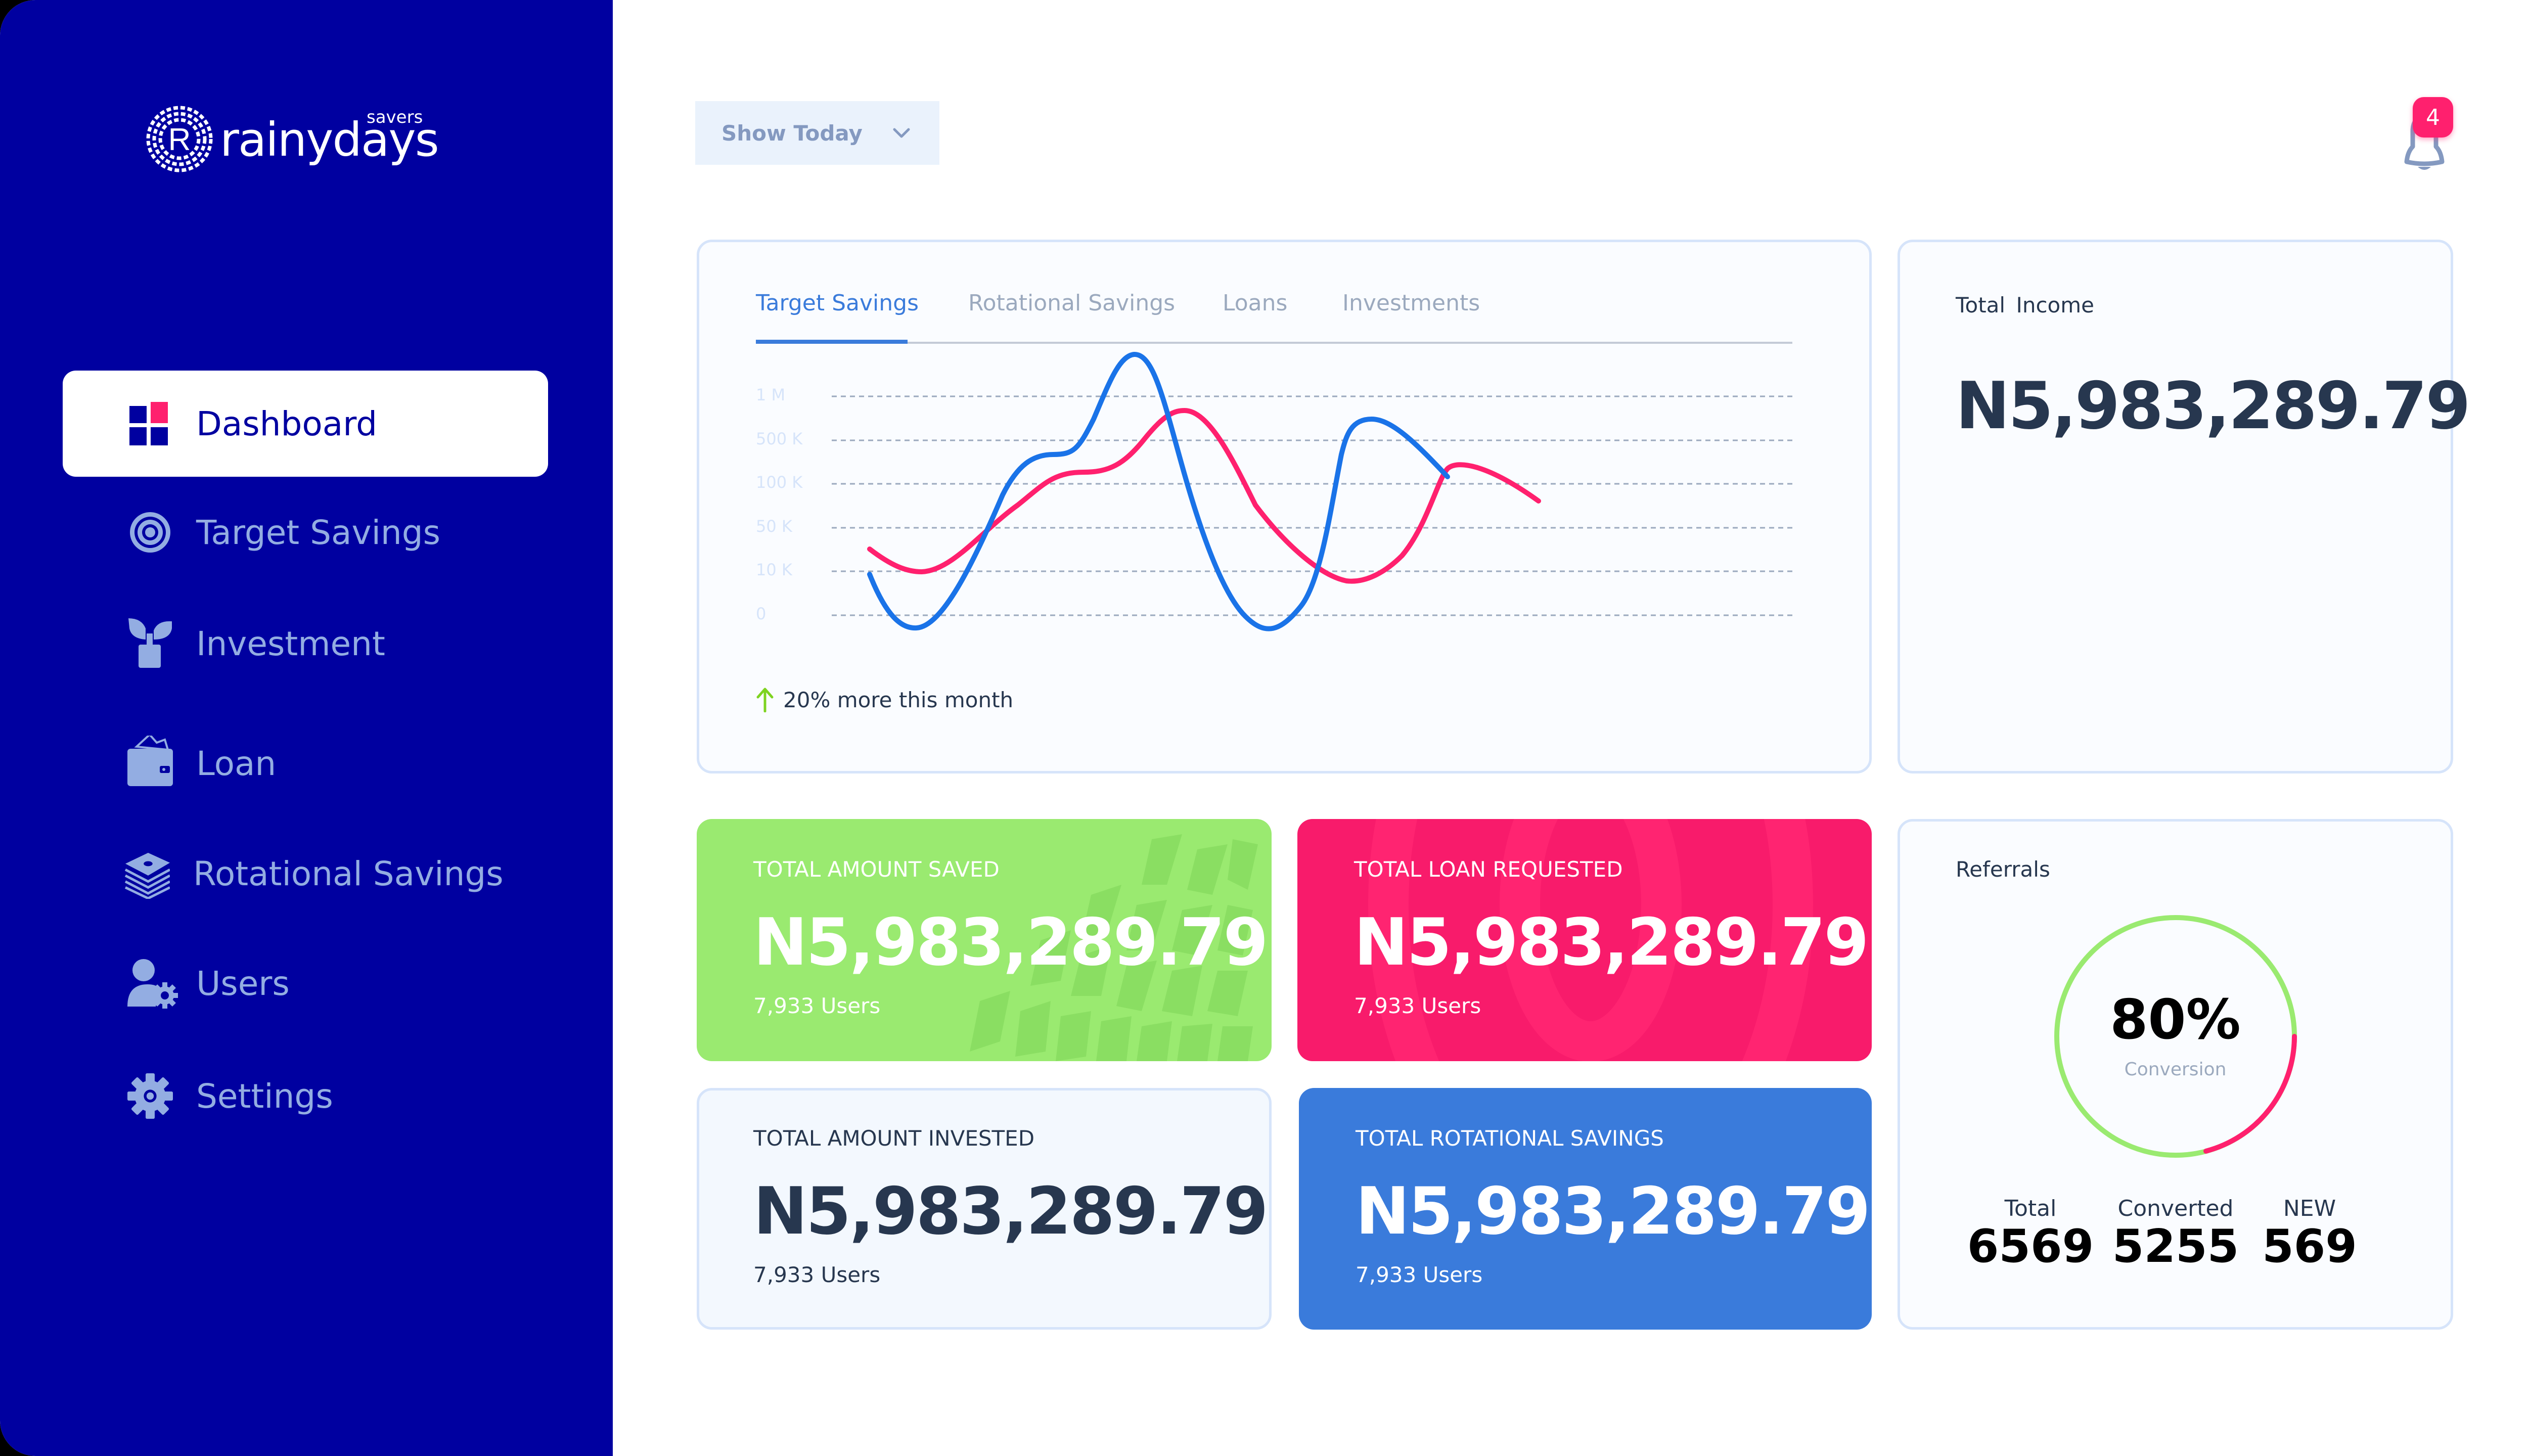 This screenshot has height=1456, width=2528. I want to click on sidebar-item-label: Settings, so click(264, 1096).